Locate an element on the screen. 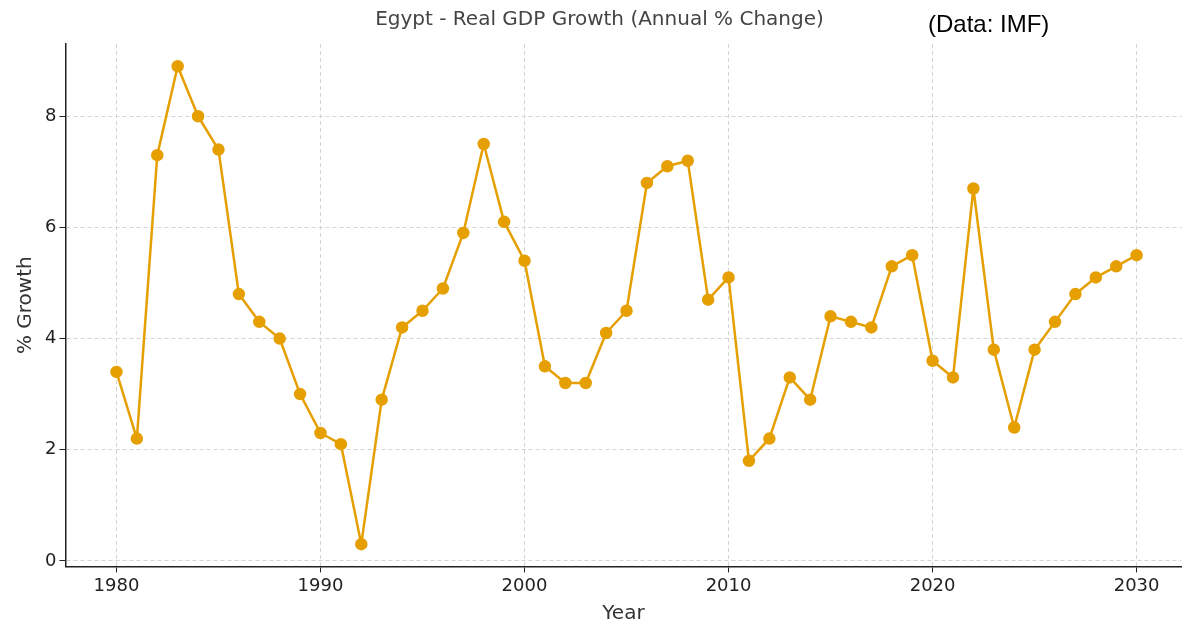  x-tick-label: 1990 is located at coordinates (320, 584).